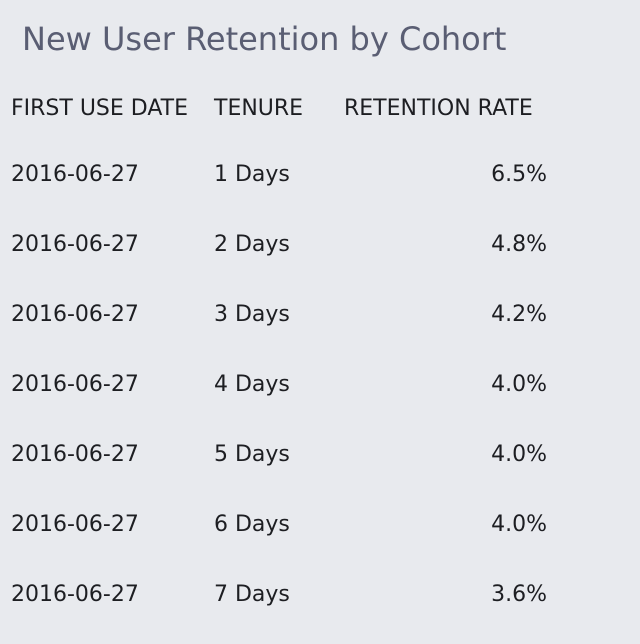 The image size is (640, 644). Describe the element at coordinates (252, 314) in the screenshot. I see `cell-tenure: 3 Days` at that location.